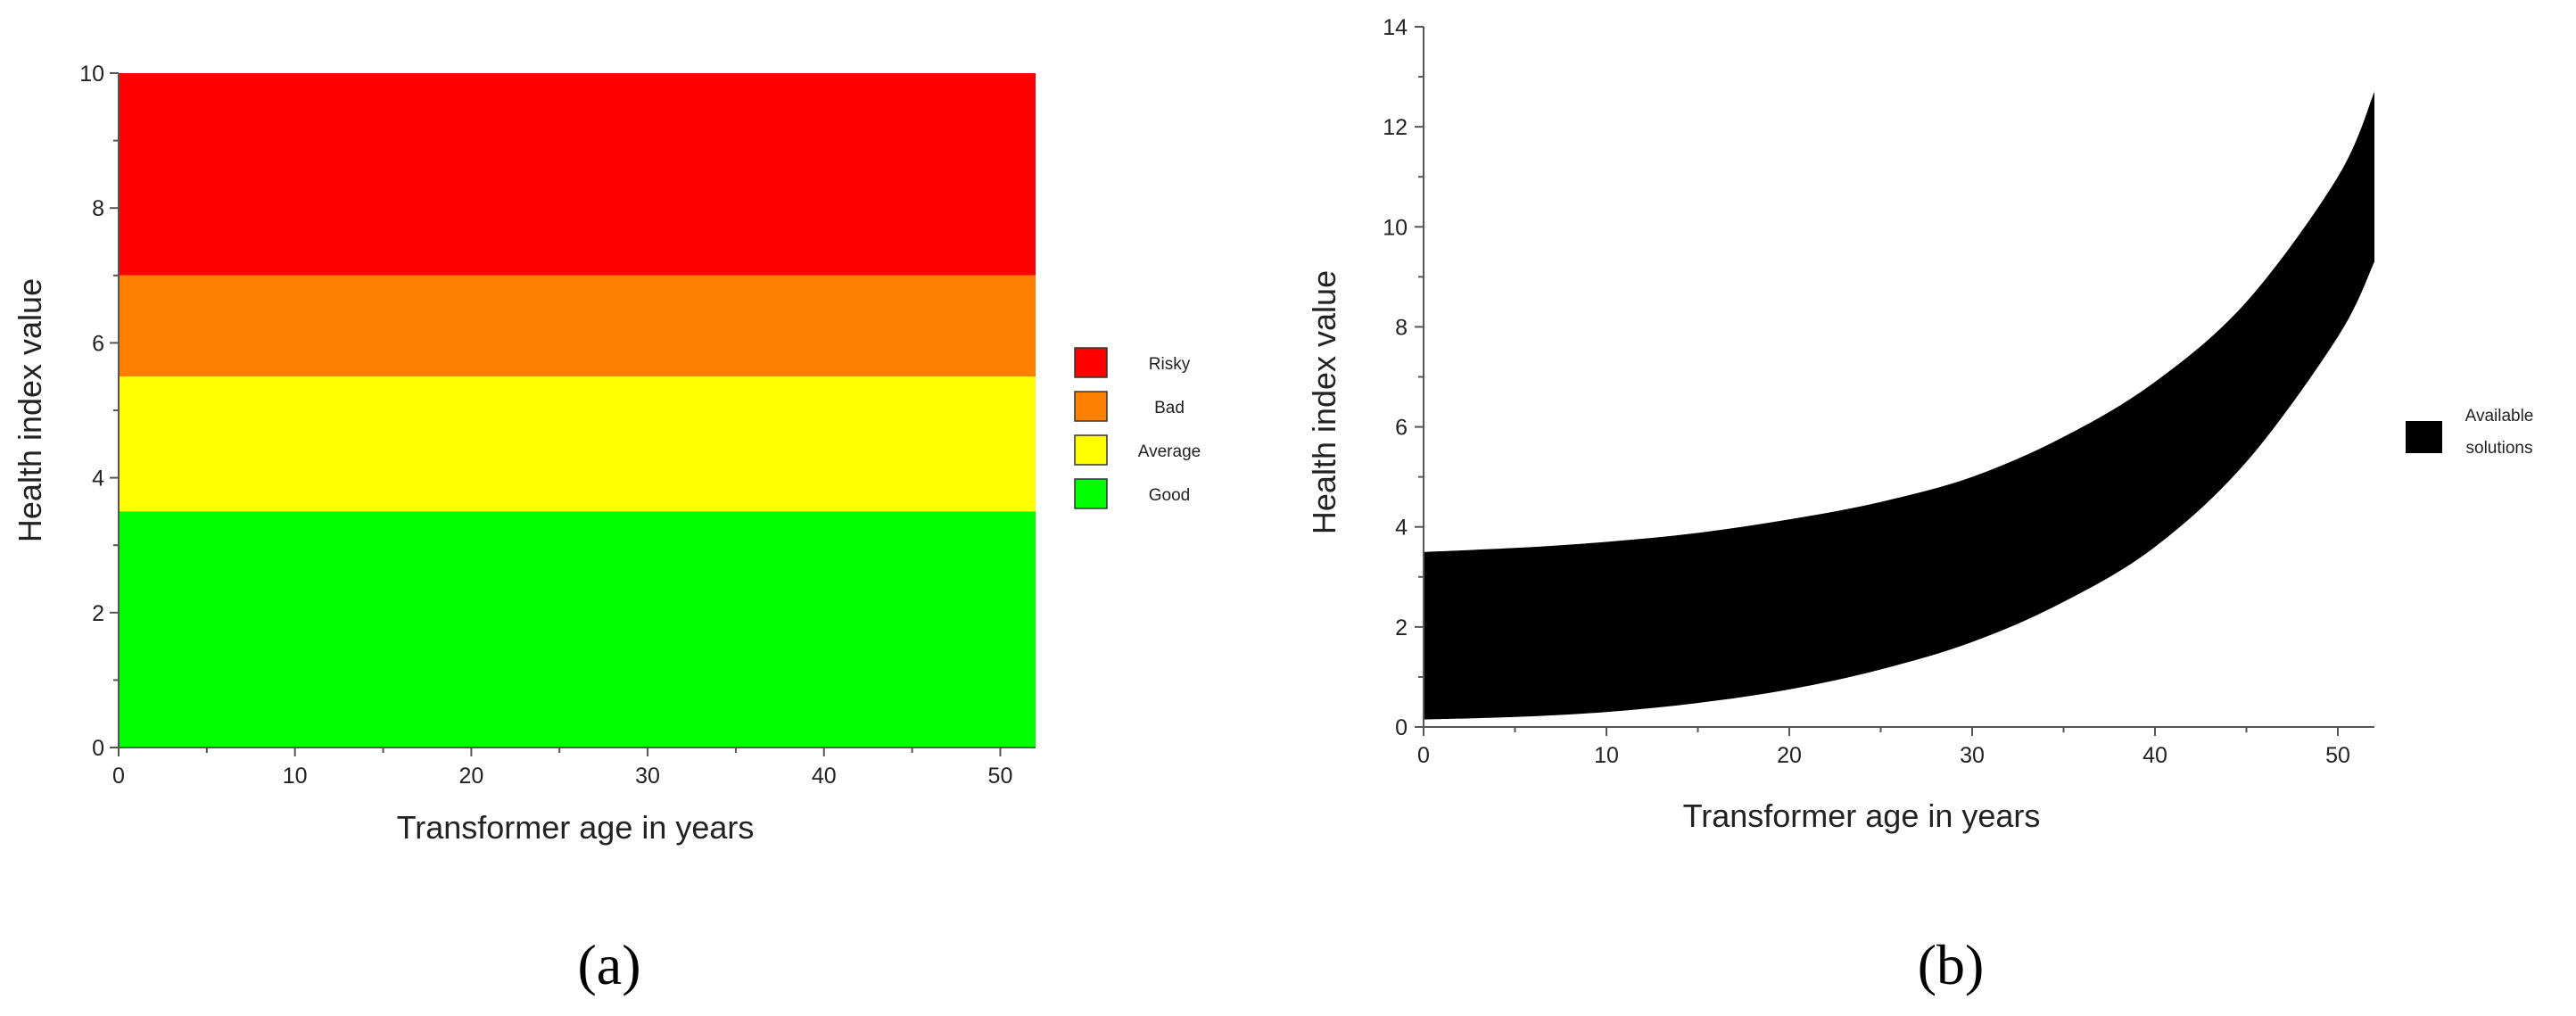 The image size is (2576, 1016). I want to click on y-tick-label-b: 12, so click(1396, 127).